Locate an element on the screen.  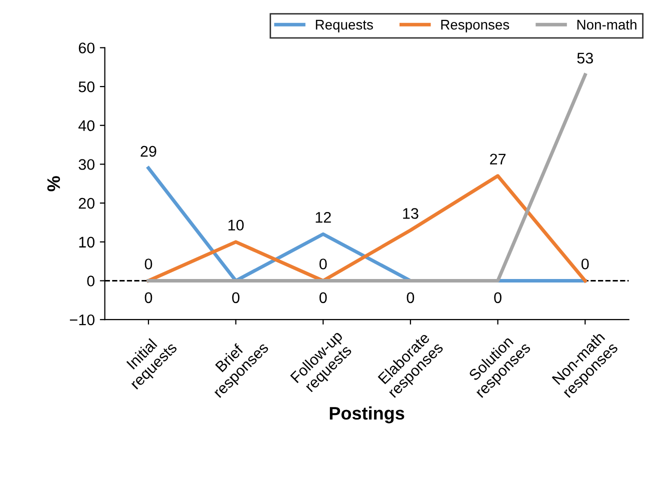
data-label: 29 is located at coordinates (148, 151).